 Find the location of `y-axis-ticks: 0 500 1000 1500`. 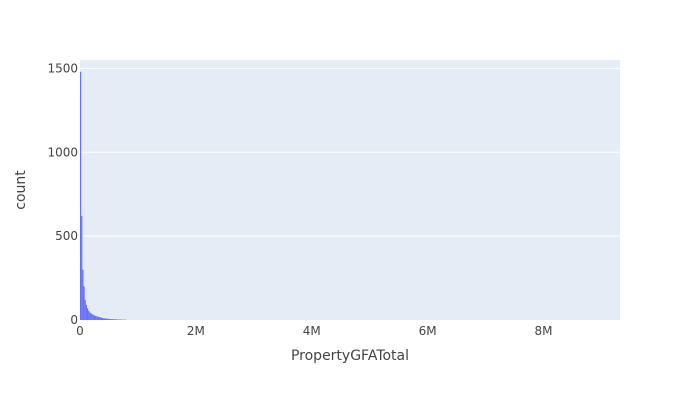

y-axis-ticks: 0 500 1000 1500 is located at coordinates (62, 194).